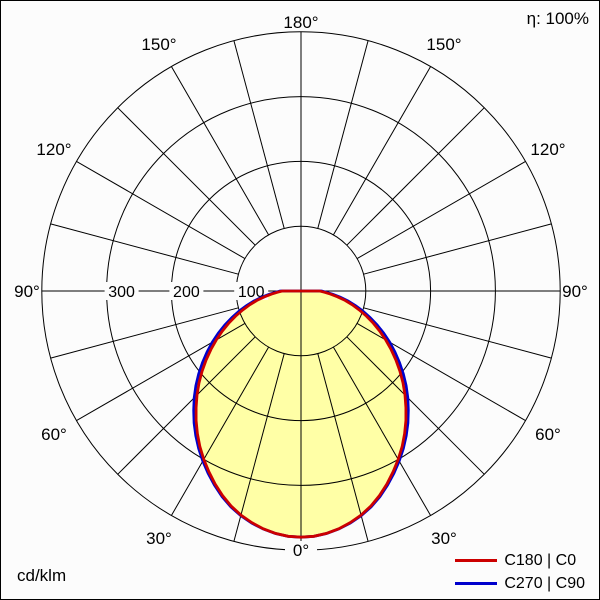  I want to click on unit-label: cd/klm, so click(42, 575).